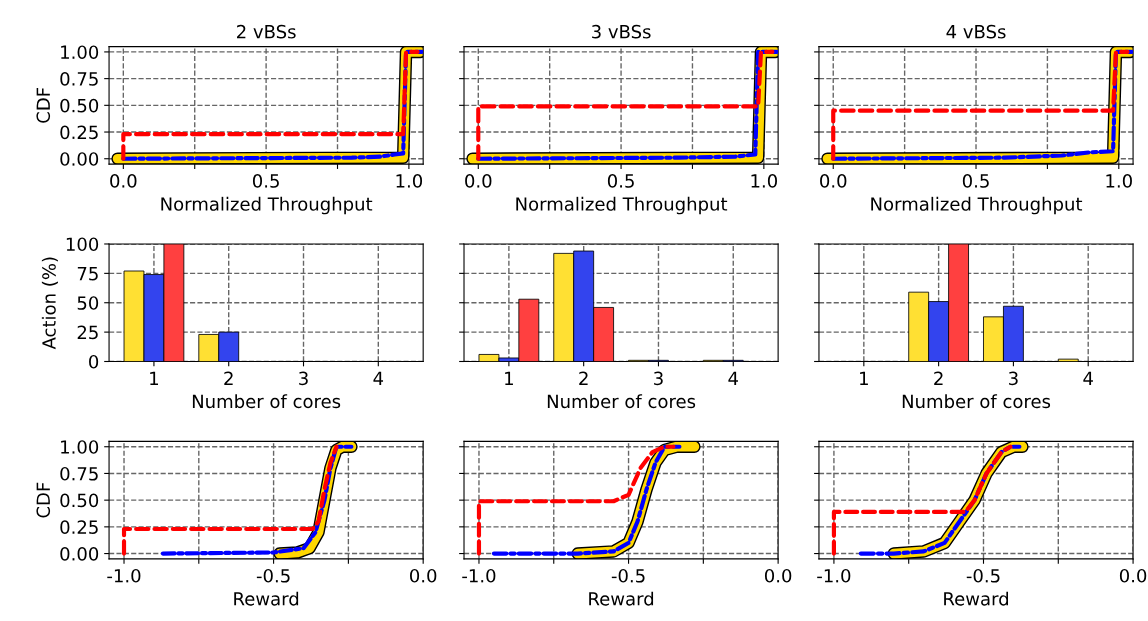  Describe the element at coordinates (94, 361) in the screenshot. I see `y-tick-label: 0` at that location.